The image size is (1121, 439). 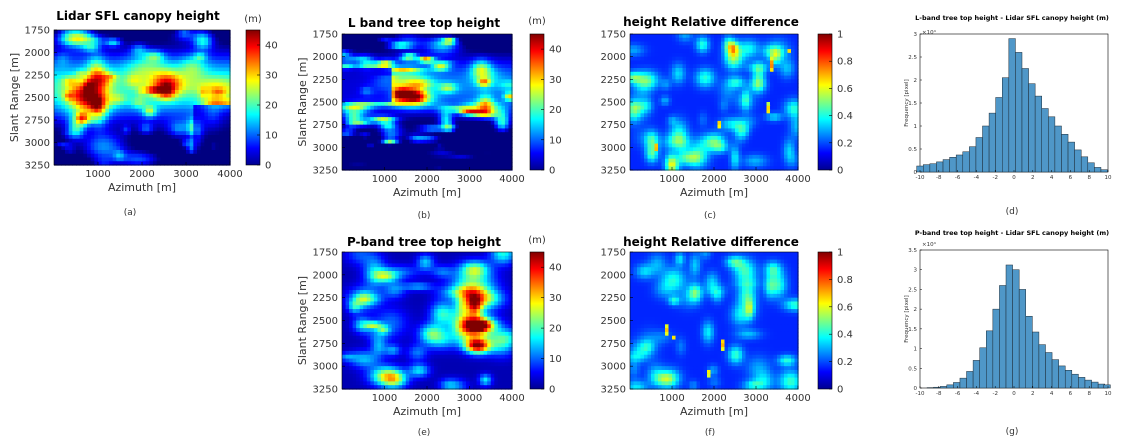 I want to click on histogram-y-tick-label: 0, so click(x=916, y=389).